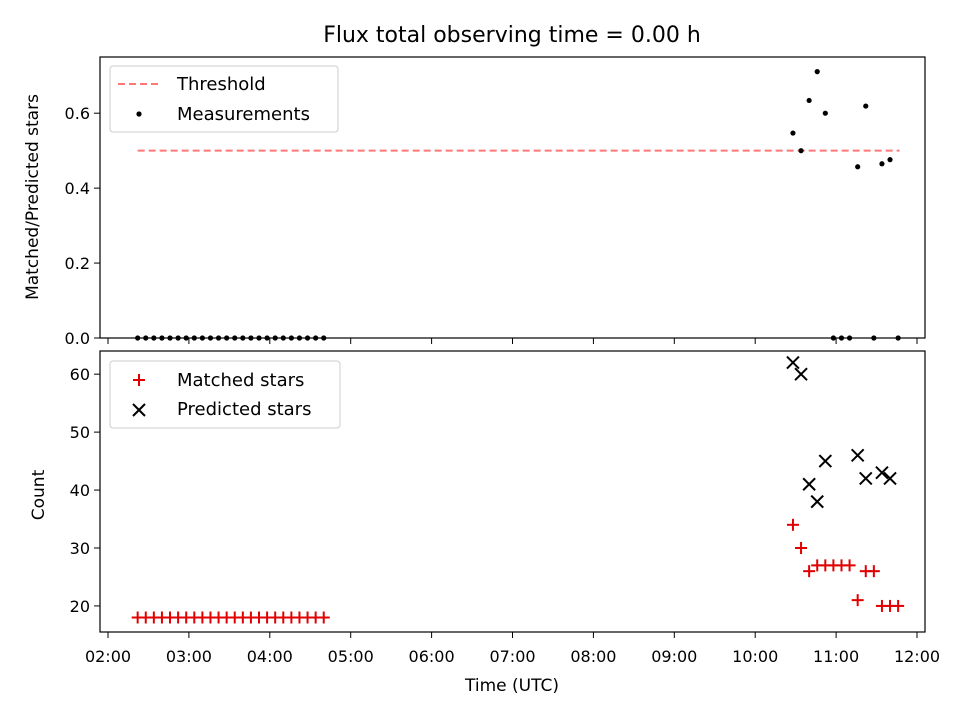 The height and width of the screenshot is (720, 960). Describe the element at coordinates (80, 606) in the screenshot. I see `y-tick-label: 20` at that location.